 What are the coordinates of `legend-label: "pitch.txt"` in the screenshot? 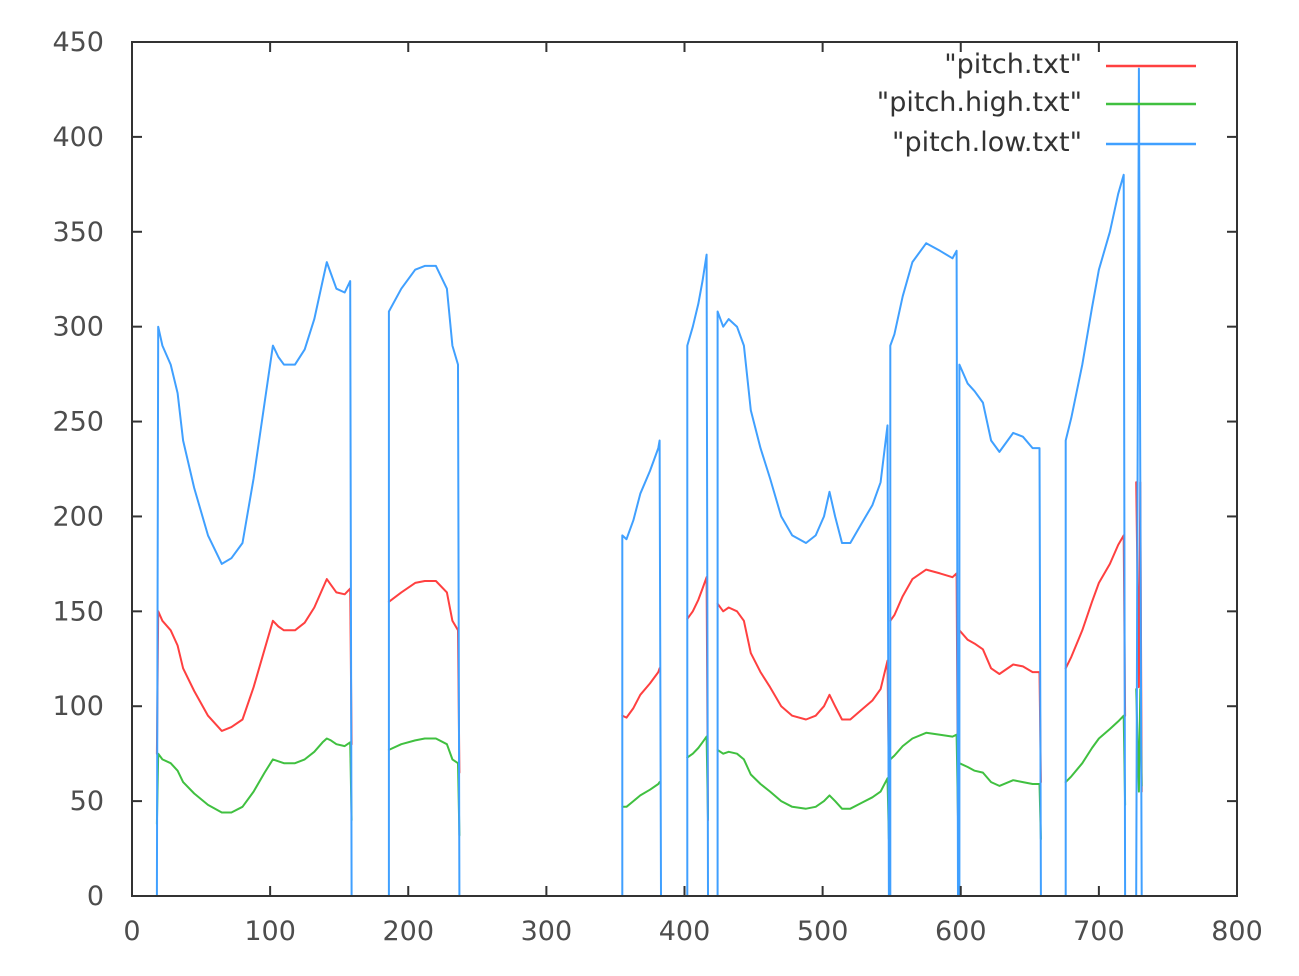 It's located at (1013, 64).